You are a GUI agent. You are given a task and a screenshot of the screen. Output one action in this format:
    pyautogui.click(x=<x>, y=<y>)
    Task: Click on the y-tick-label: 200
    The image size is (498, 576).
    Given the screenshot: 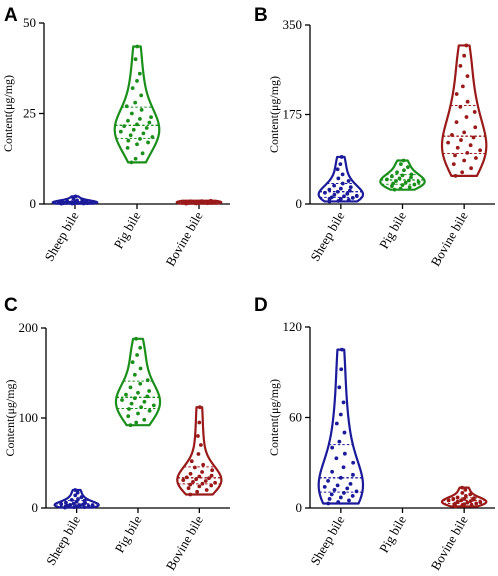 What is the action you would take?
    pyautogui.click(x=29, y=327)
    